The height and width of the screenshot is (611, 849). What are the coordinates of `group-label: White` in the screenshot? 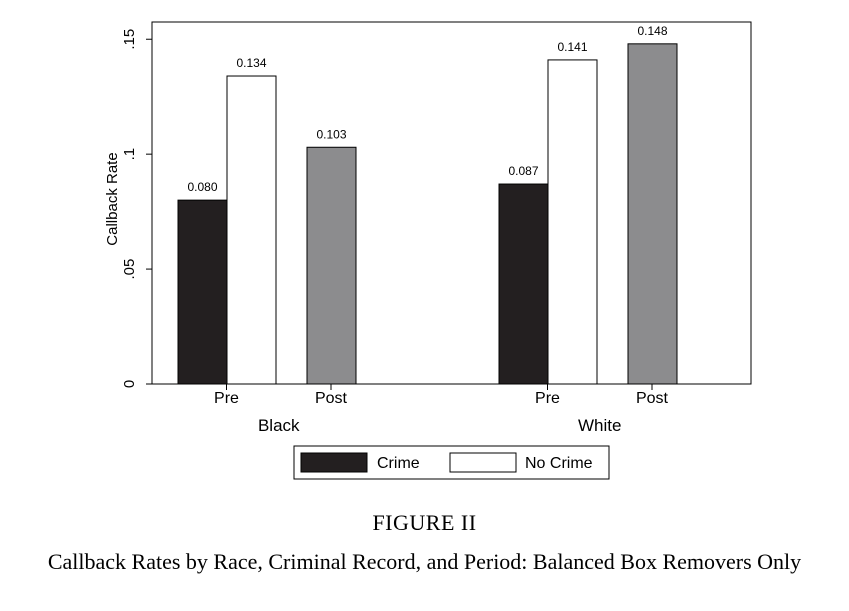 It's located at (599, 425).